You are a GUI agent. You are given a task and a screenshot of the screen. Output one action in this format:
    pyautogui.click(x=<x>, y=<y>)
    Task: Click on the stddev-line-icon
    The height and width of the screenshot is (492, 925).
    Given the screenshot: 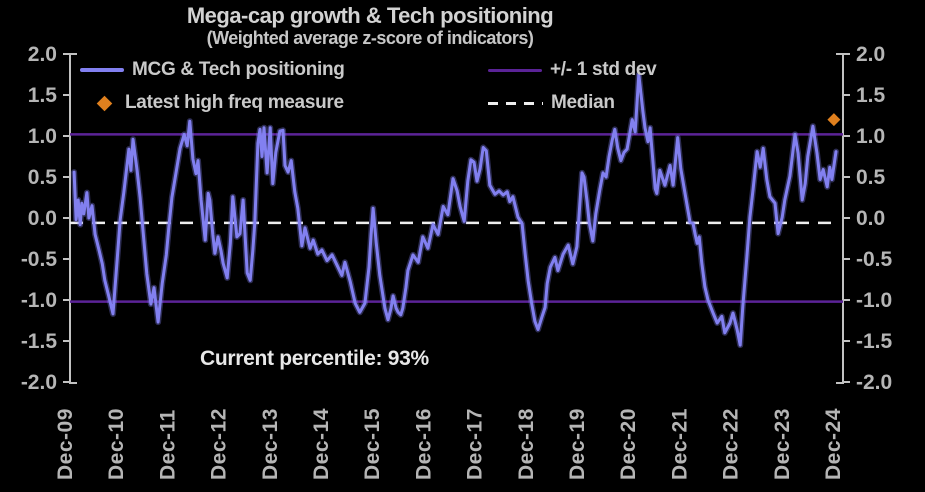 What is the action you would take?
    pyautogui.click(x=515, y=70)
    